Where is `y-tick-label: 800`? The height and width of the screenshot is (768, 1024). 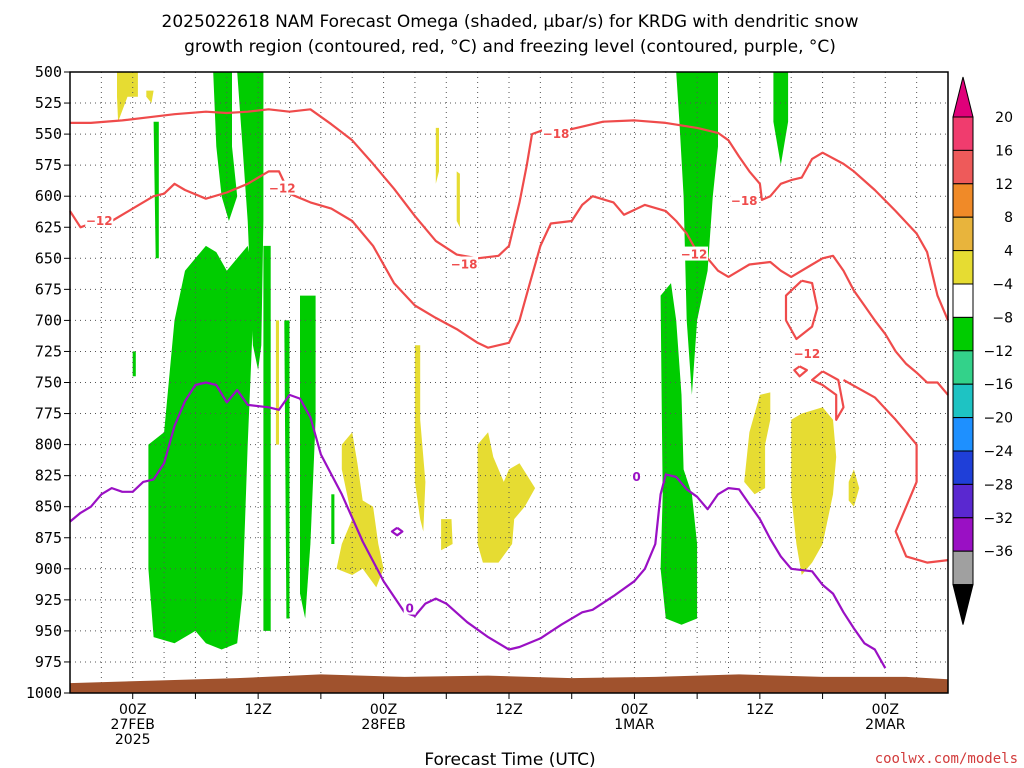
y-tick-label: 800 is located at coordinates (48, 445).